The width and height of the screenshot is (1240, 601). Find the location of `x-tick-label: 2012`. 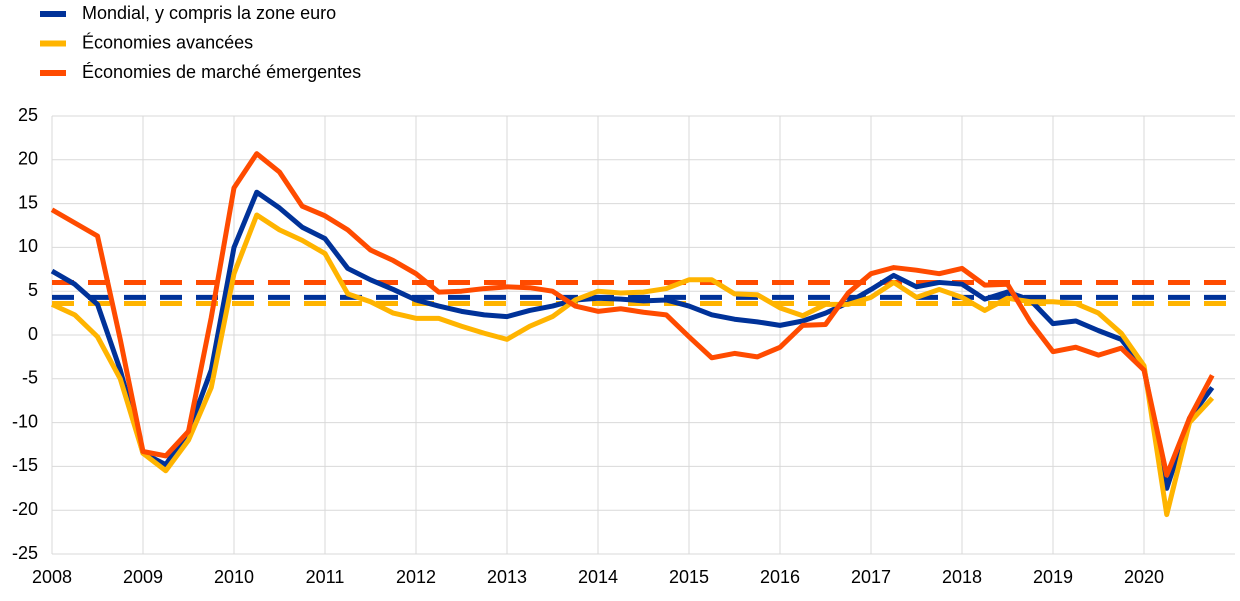

x-tick-label: 2012 is located at coordinates (416, 577).